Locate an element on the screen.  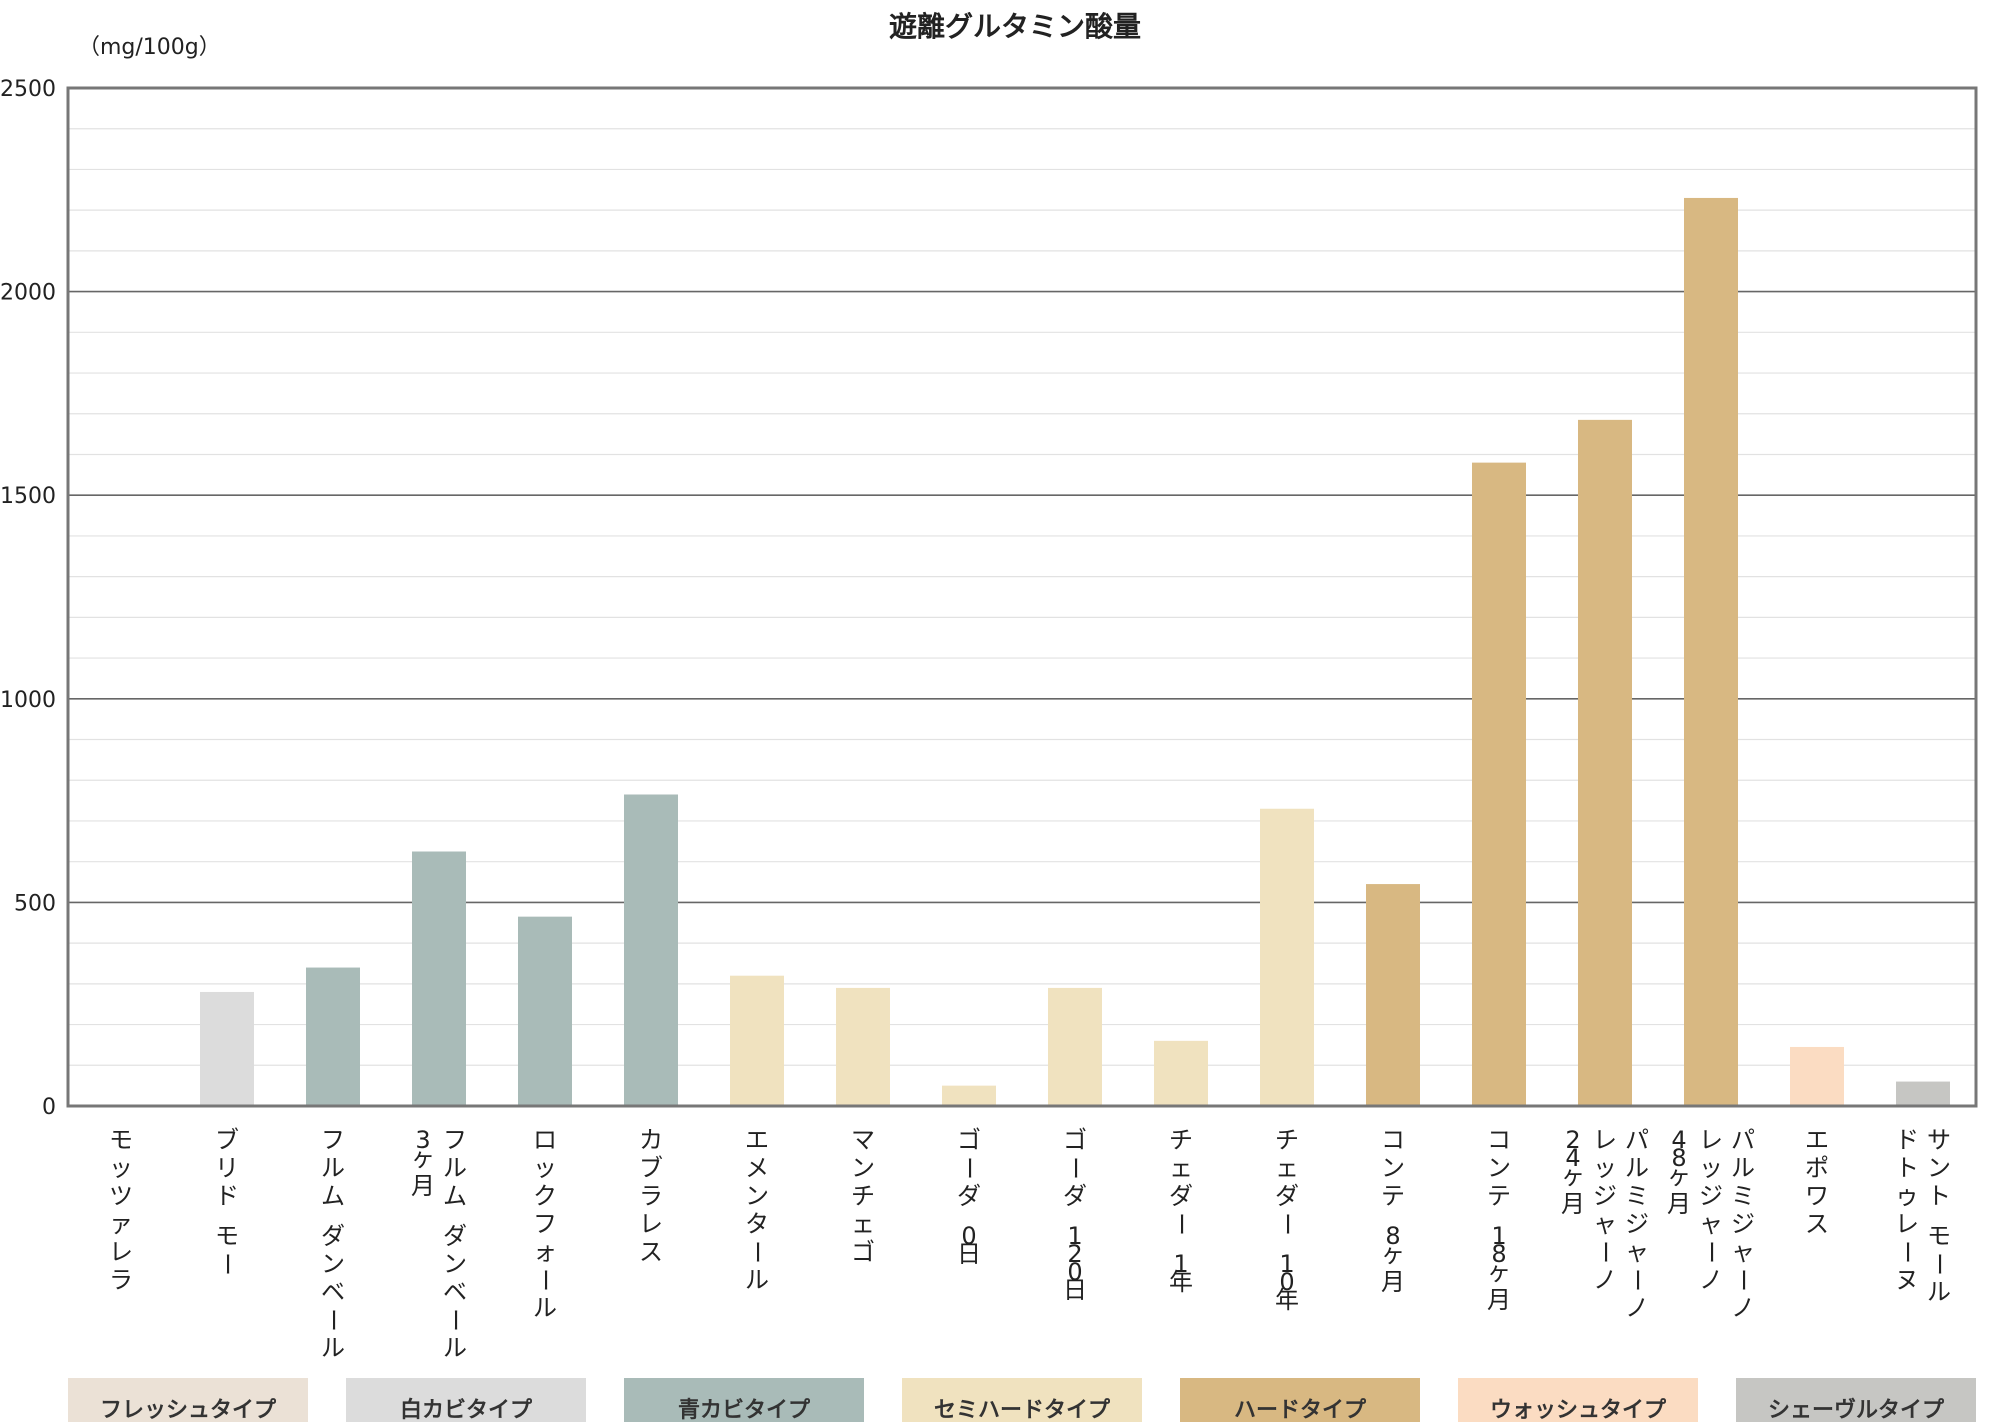
x-tick-label-char: コ is located at coordinates (1499, 1140).